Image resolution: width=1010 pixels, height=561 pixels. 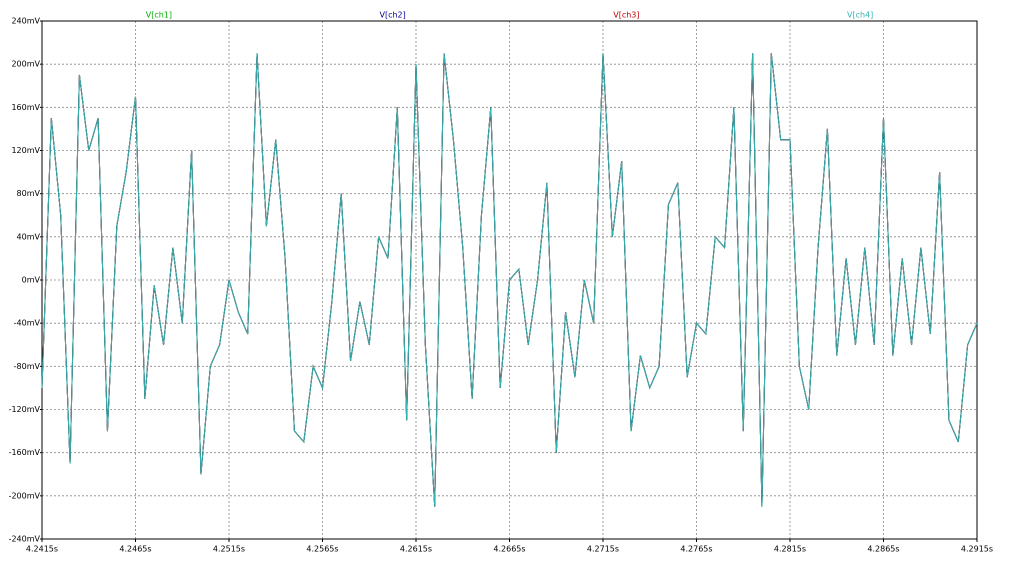 What do you see at coordinates (416, 549) in the screenshot?
I see `x-tick-label: 4.2615s` at bounding box center [416, 549].